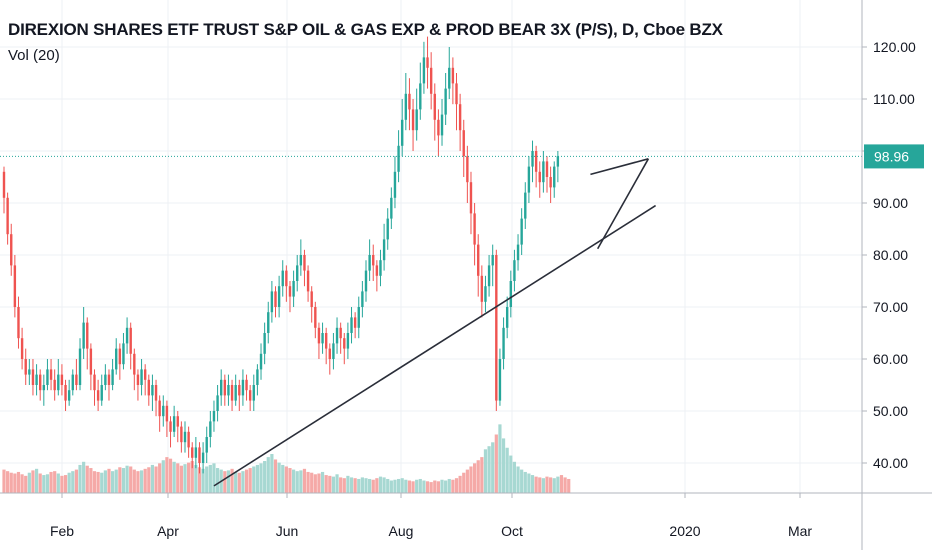 This screenshot has width=932, height=555. What do you see at coordinates (168, 531) in the screenshot?
I see `x-tick-label: Apr` at bounding box center [168, 531].